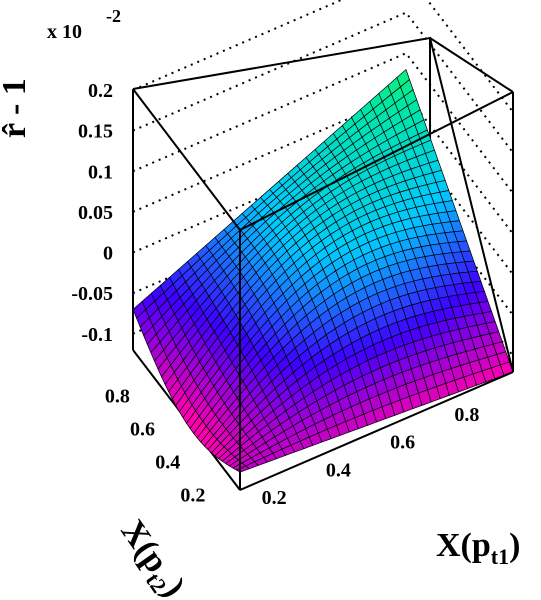  I want to click on z-tick-label: 0.1, so click(100, 172).